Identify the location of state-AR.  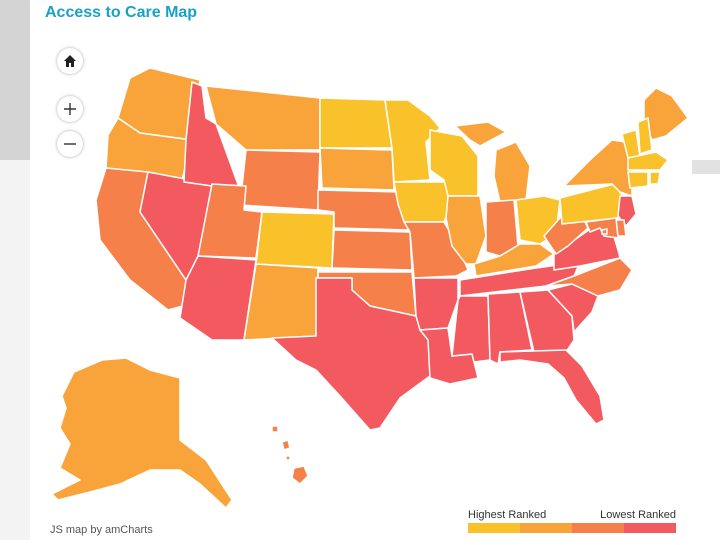
(436, 304).